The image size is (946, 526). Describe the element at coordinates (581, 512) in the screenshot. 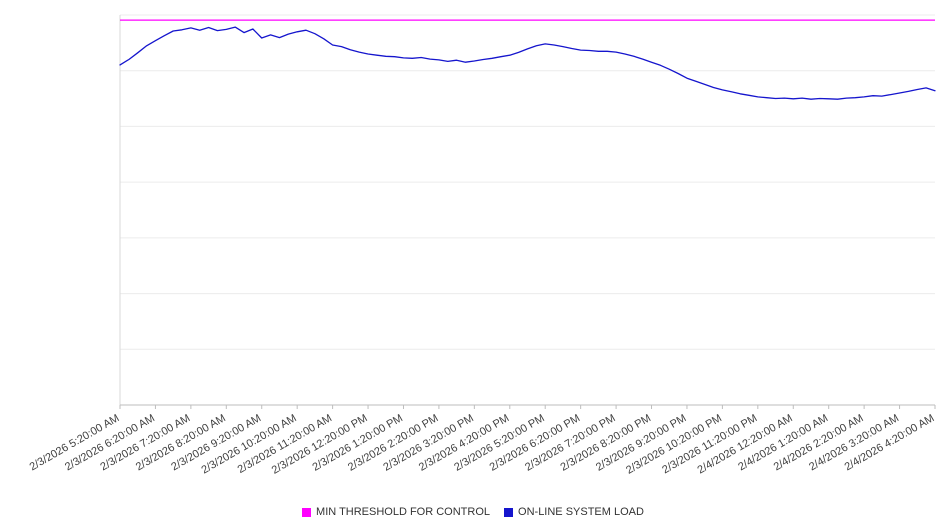

I see `legend-label-online-system-load: ON-LINE SYSTEM LOAD` at that location.